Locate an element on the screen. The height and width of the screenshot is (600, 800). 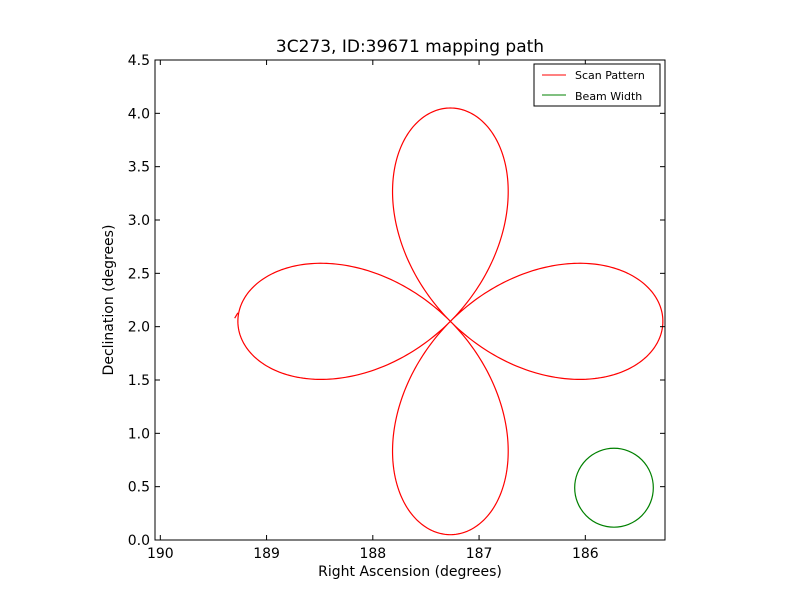
chart-title: 3C273, ID:39671 mapping path is located at coordinates (410, 47).